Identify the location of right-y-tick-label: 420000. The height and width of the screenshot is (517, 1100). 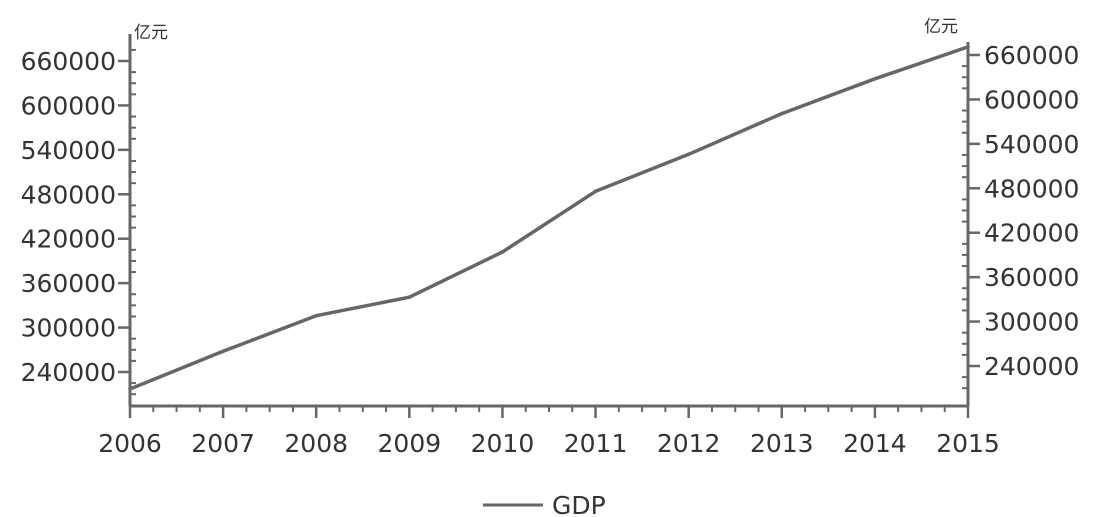
(1031, 233).